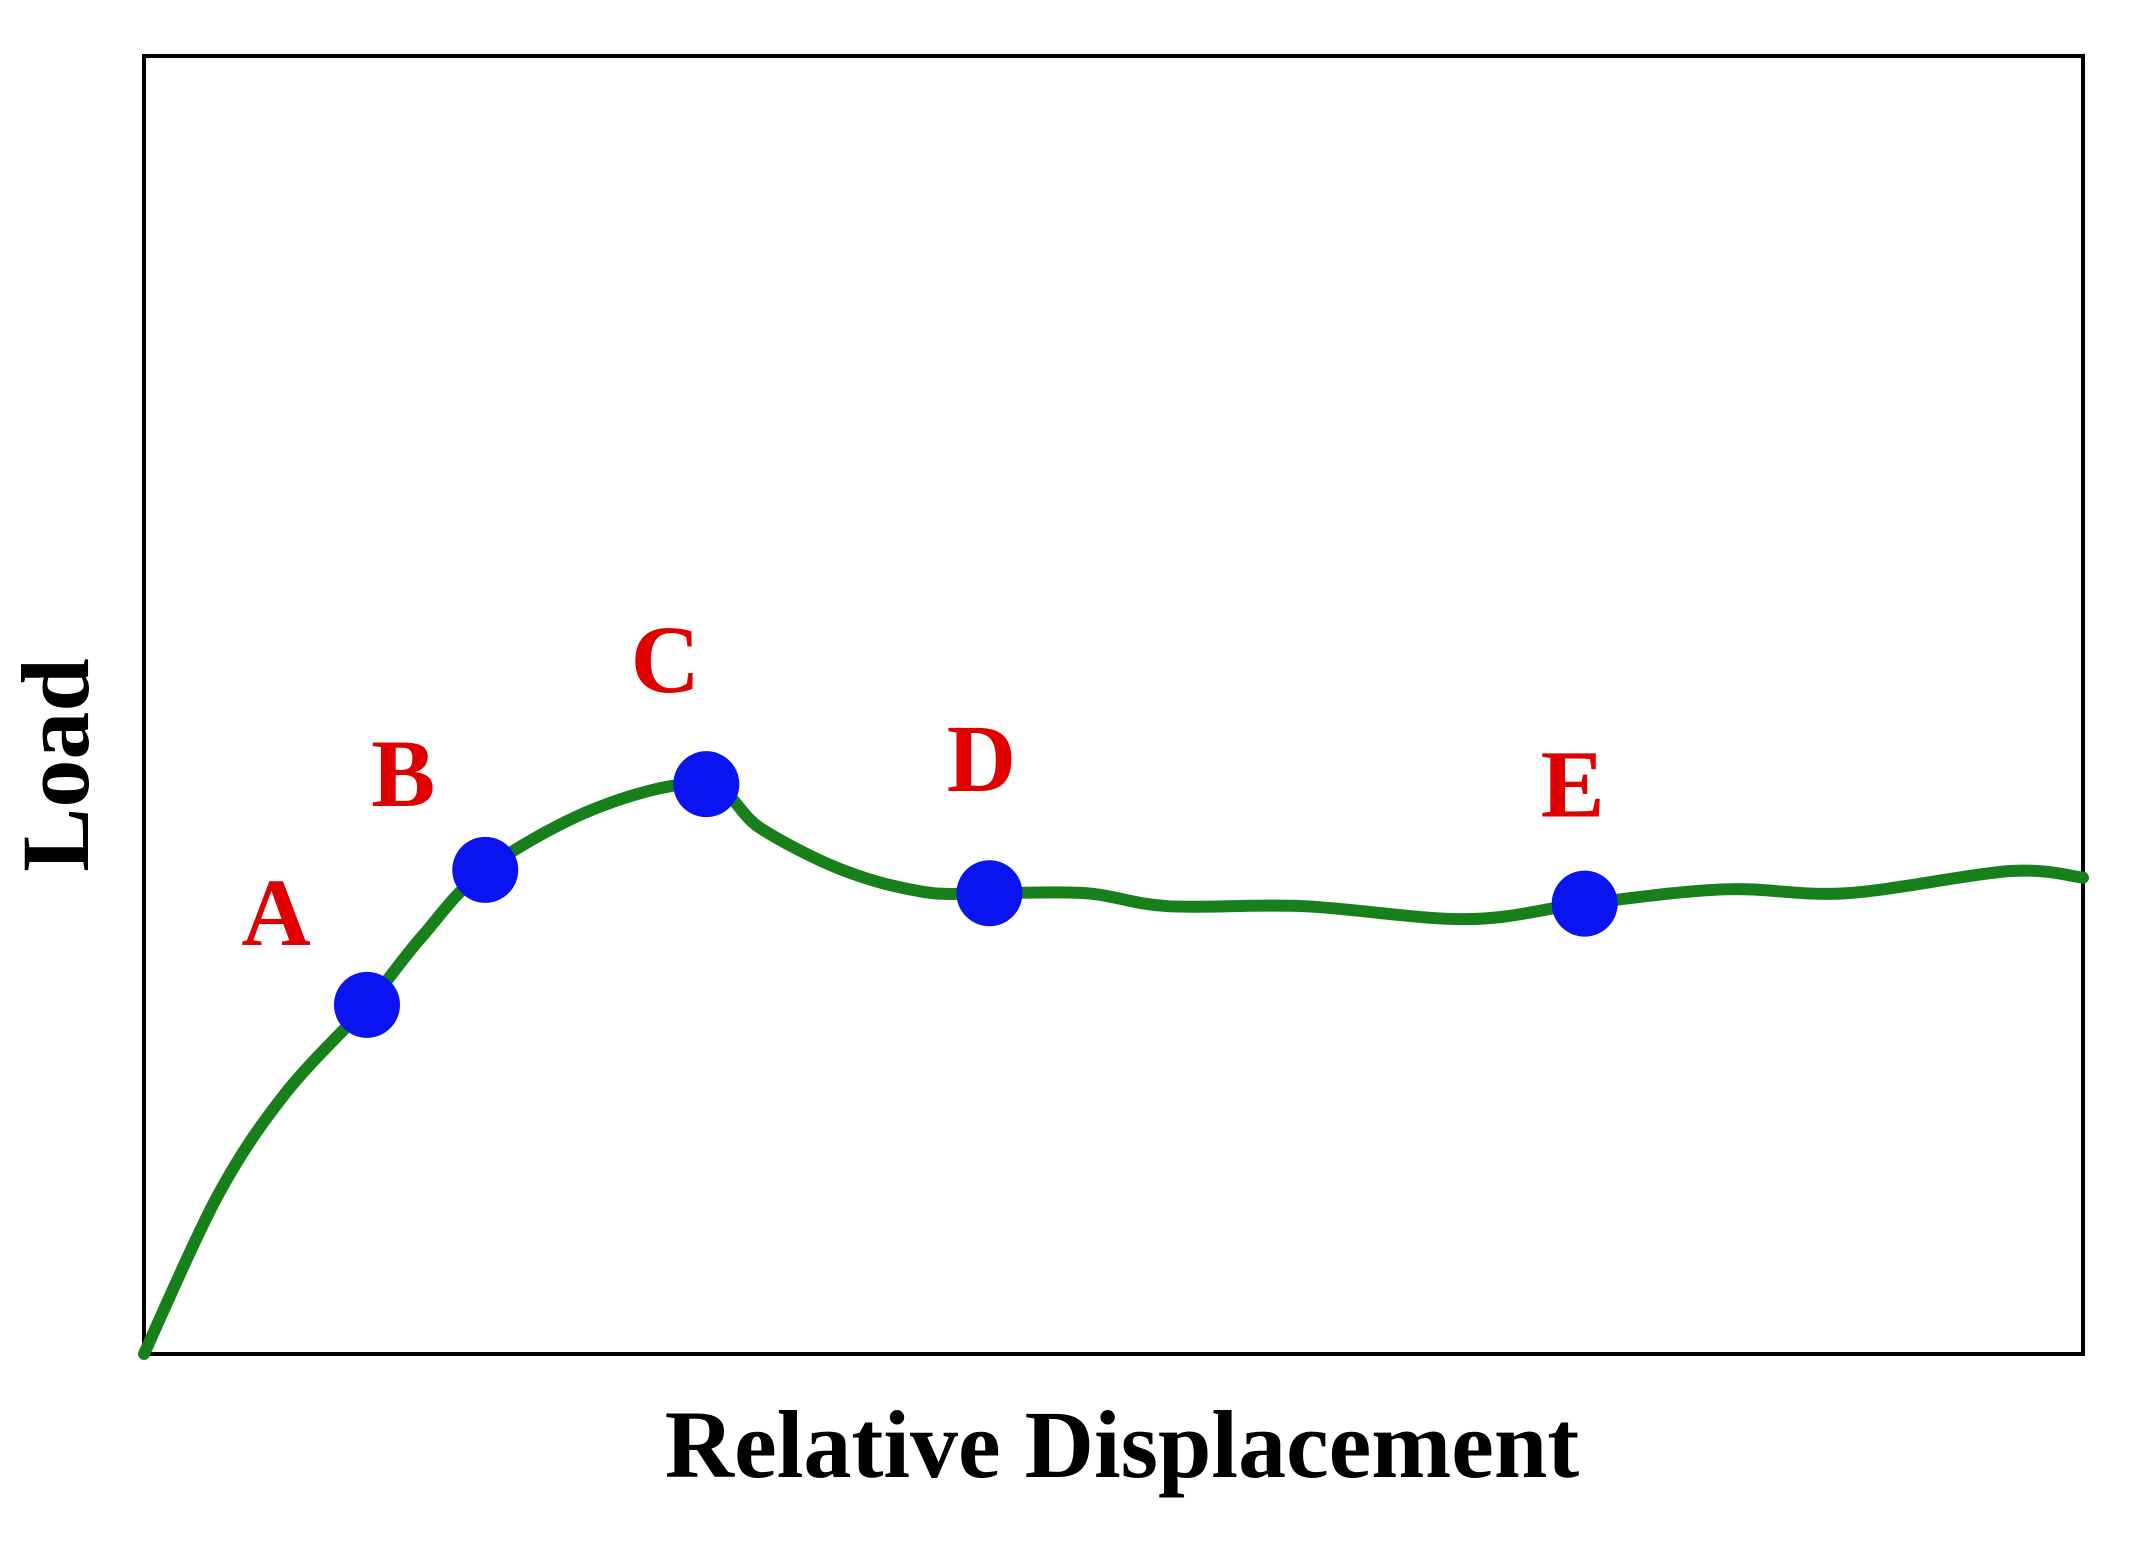 This screenshot has height=1542, width=2129. Describe the element at coordinates (665, 659) in the screenshot. I see `point-label: C` at that location.